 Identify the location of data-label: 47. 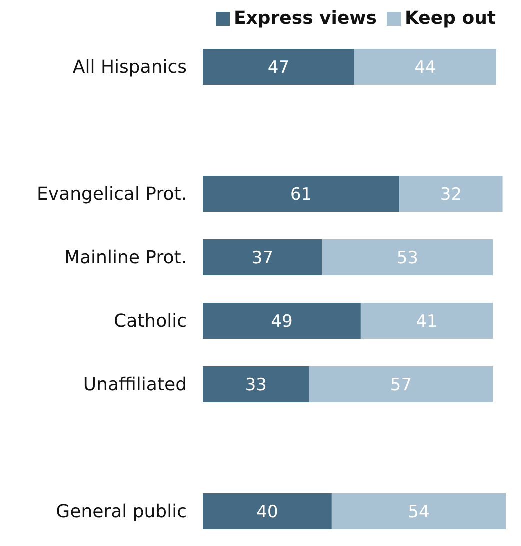
(279, 68).